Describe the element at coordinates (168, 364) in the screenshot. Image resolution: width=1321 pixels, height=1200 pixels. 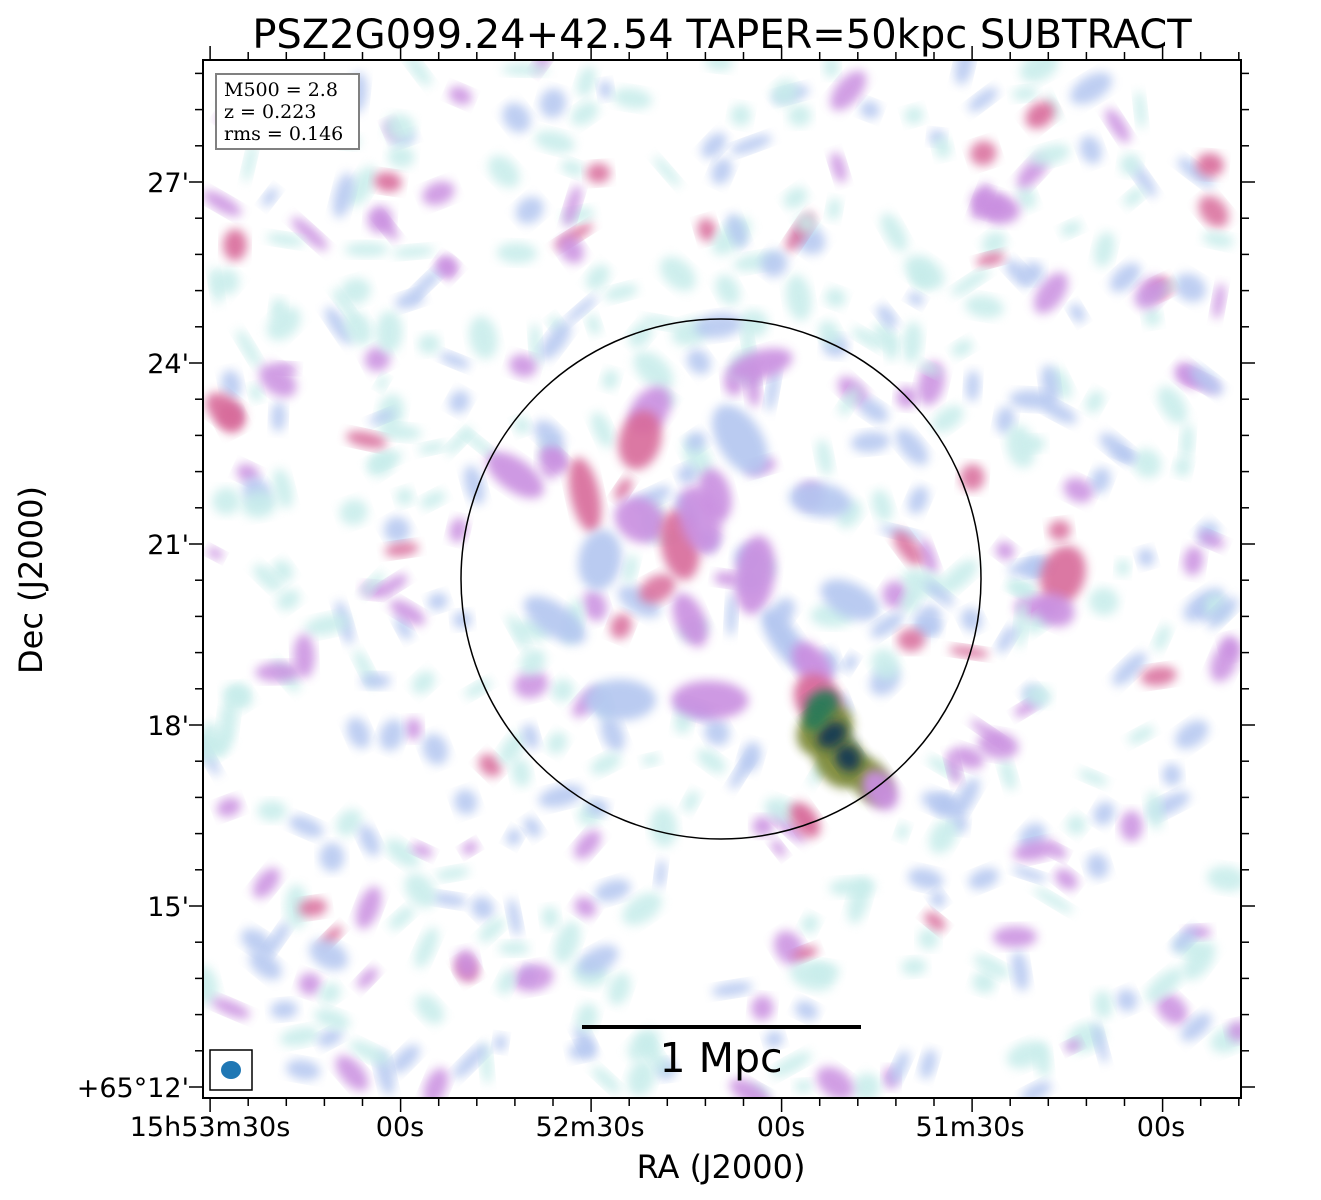
I see `y-tick-label: 24'` at that location.